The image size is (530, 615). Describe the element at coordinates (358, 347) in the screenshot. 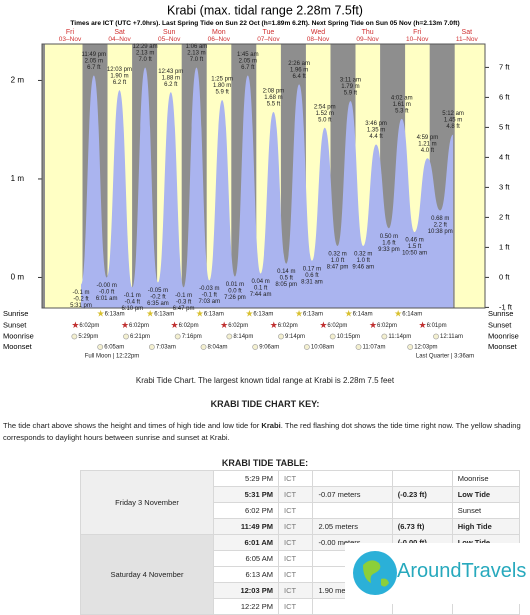

I see `moonset-icon` at that location.